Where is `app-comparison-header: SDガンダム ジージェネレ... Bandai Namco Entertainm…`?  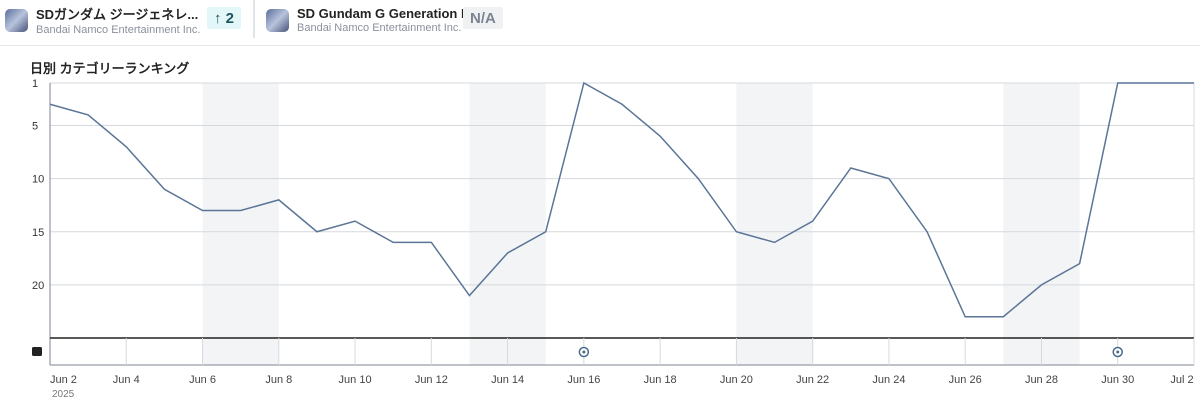
app-comparison-header: SDガンダム ジージェネレ... Bandai Namco Entertainm… is located at coordinates (600, 23).